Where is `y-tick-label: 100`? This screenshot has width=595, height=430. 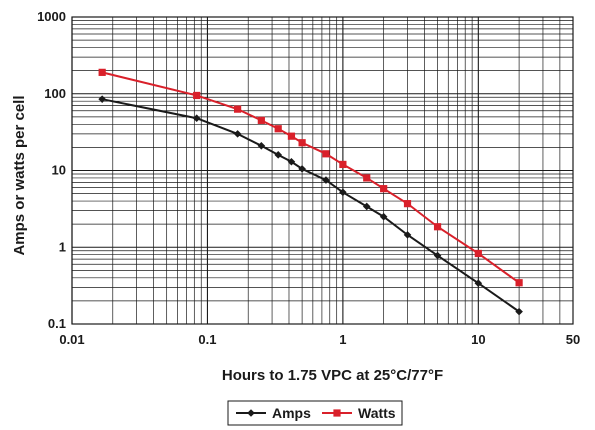
y-tick-label: 100 is located at coordinates (55, 93).